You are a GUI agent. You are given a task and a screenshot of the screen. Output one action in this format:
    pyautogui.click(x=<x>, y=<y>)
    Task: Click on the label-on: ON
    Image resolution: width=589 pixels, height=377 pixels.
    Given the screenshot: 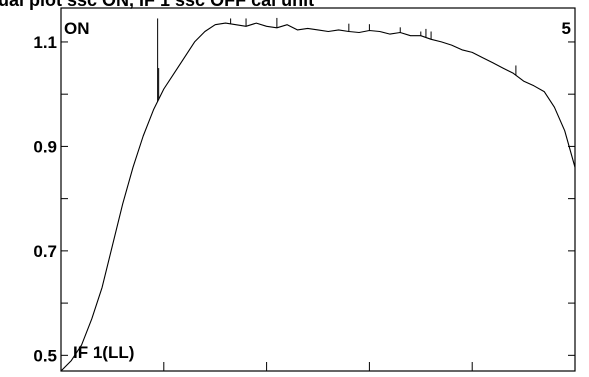 What is the action you would take?
    pyautogui.click(x=77, y=28)
    